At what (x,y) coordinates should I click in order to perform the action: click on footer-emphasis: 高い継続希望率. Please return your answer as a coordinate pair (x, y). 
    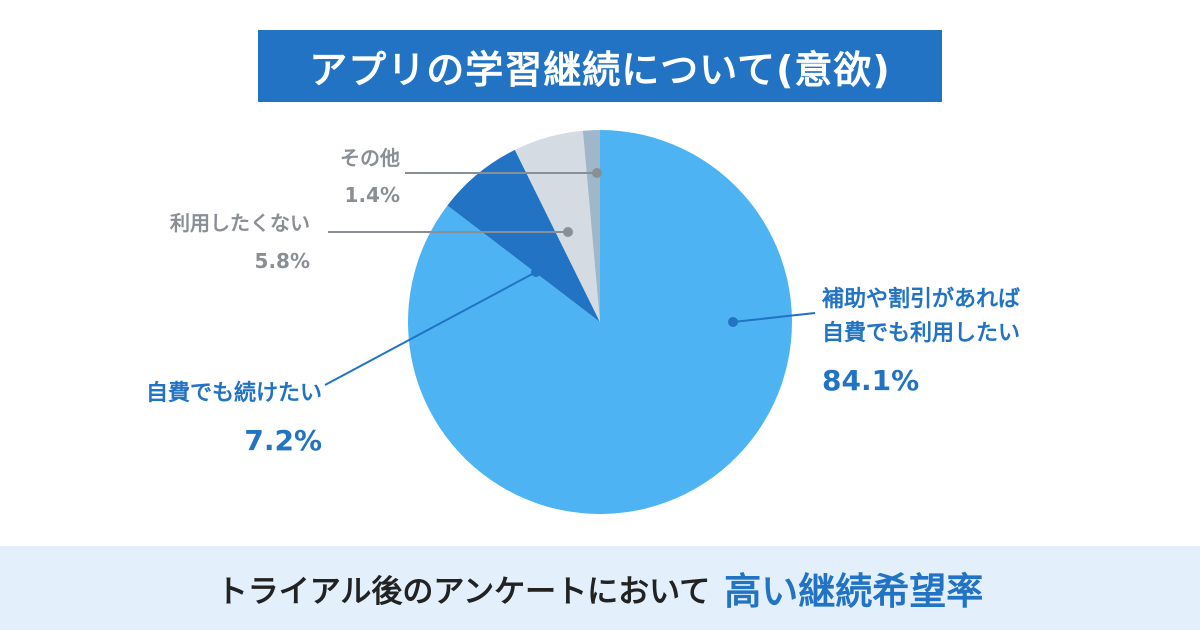
    Looking at the image, I should click on (854, 591).